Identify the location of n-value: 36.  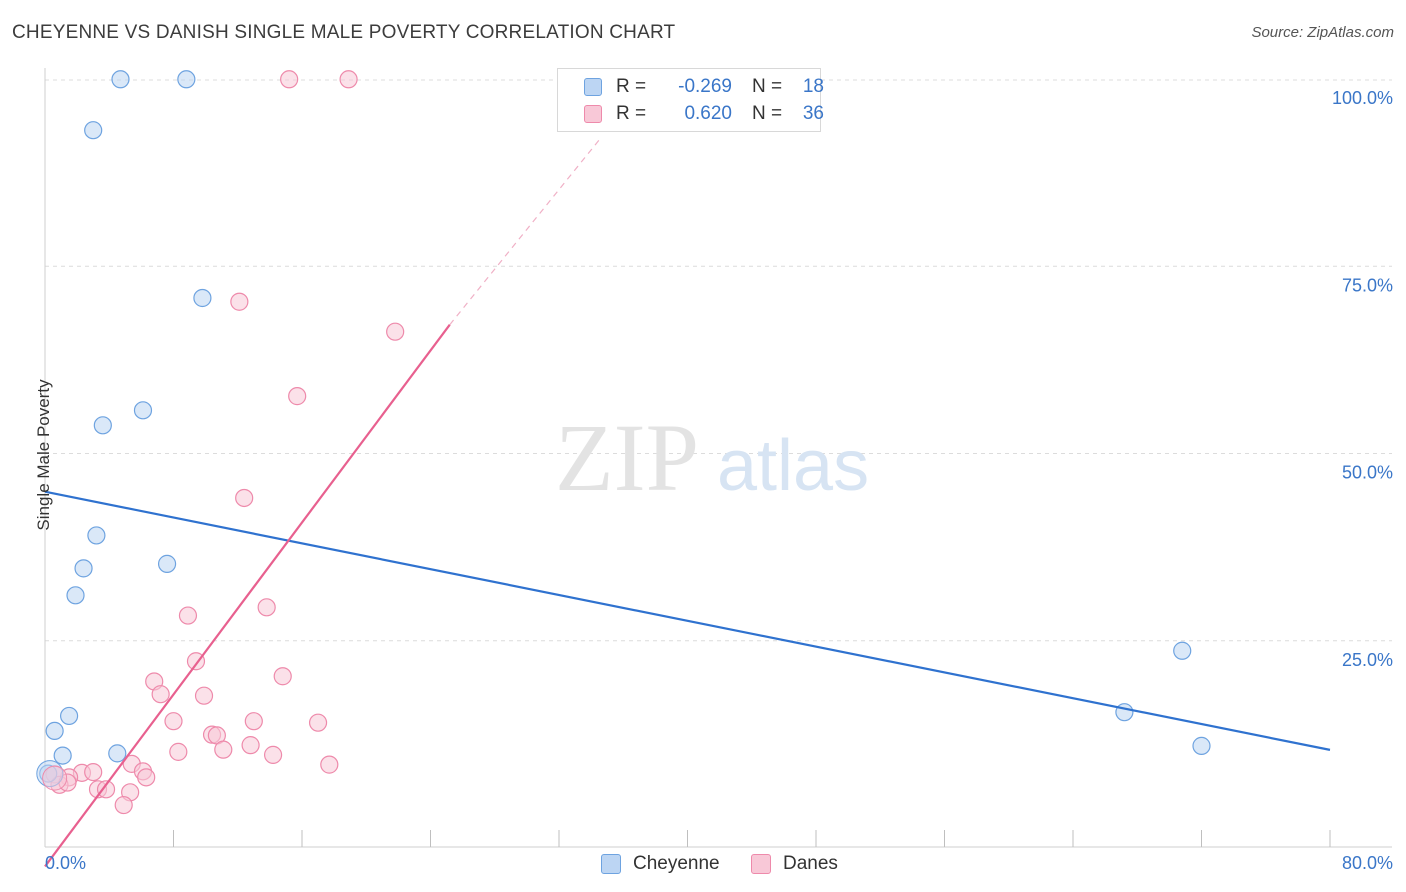
(813, 113).